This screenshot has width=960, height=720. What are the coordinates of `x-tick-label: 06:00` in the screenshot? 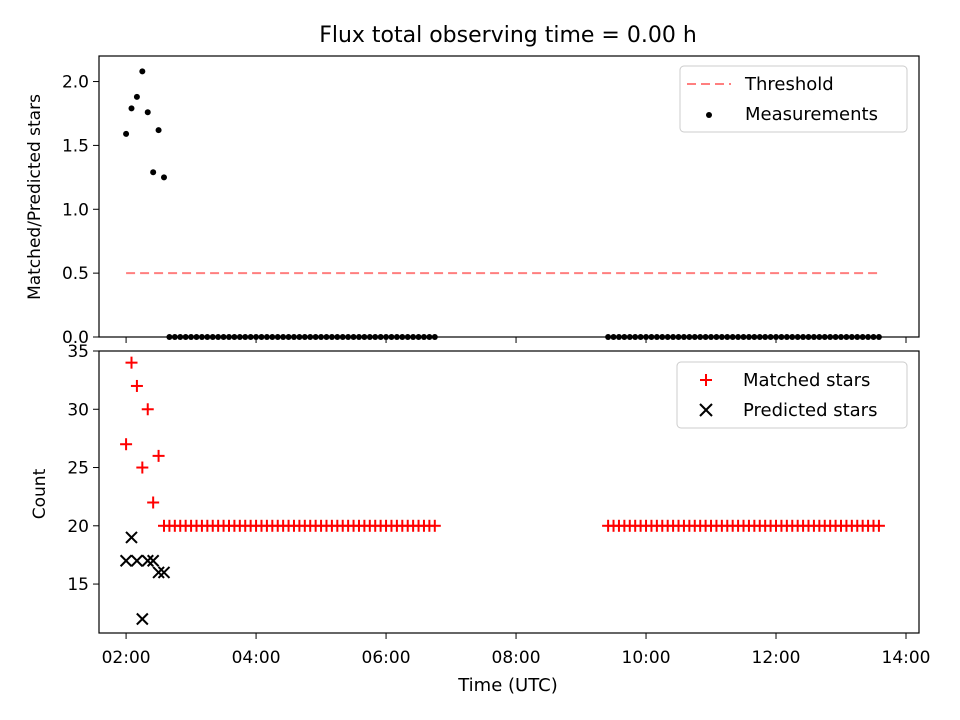 It's located at (386, 658).